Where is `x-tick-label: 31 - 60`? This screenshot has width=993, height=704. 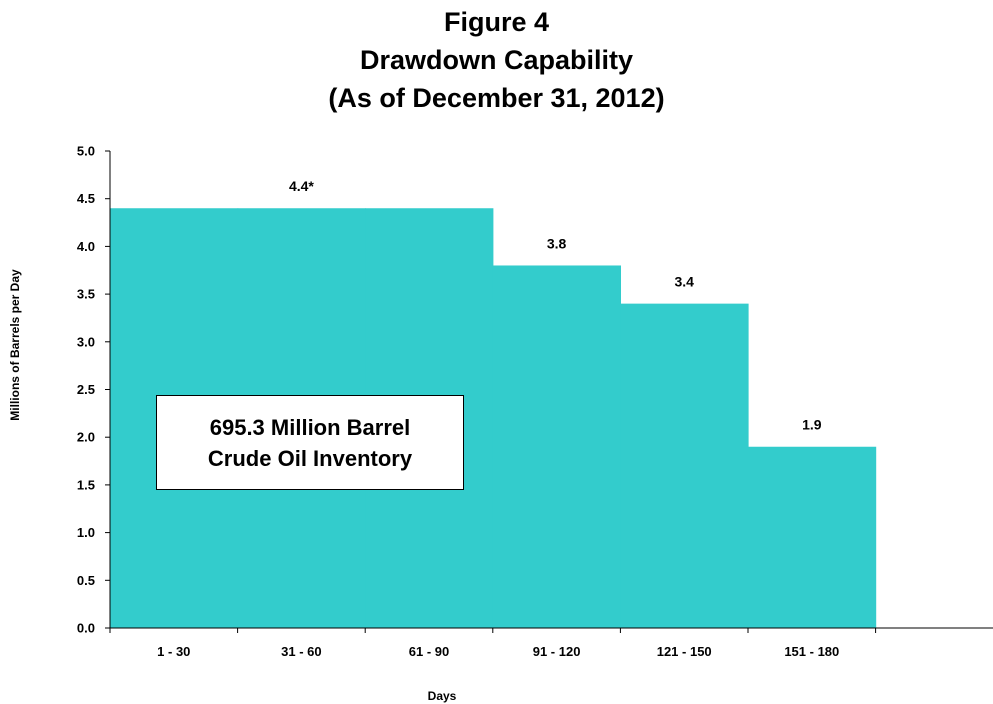
x-tick-label: 31 - 60 is located at coordinates (301, 651).